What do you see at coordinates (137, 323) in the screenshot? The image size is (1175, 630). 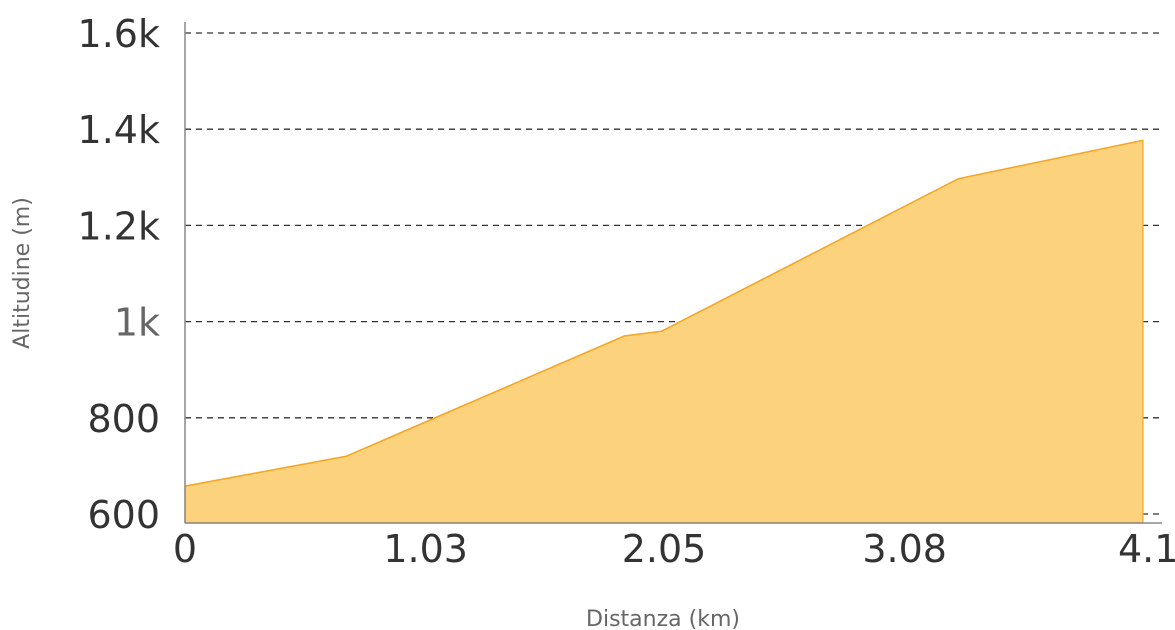 I see `y-tick-label: 1k` at bounding box center [137, 323].